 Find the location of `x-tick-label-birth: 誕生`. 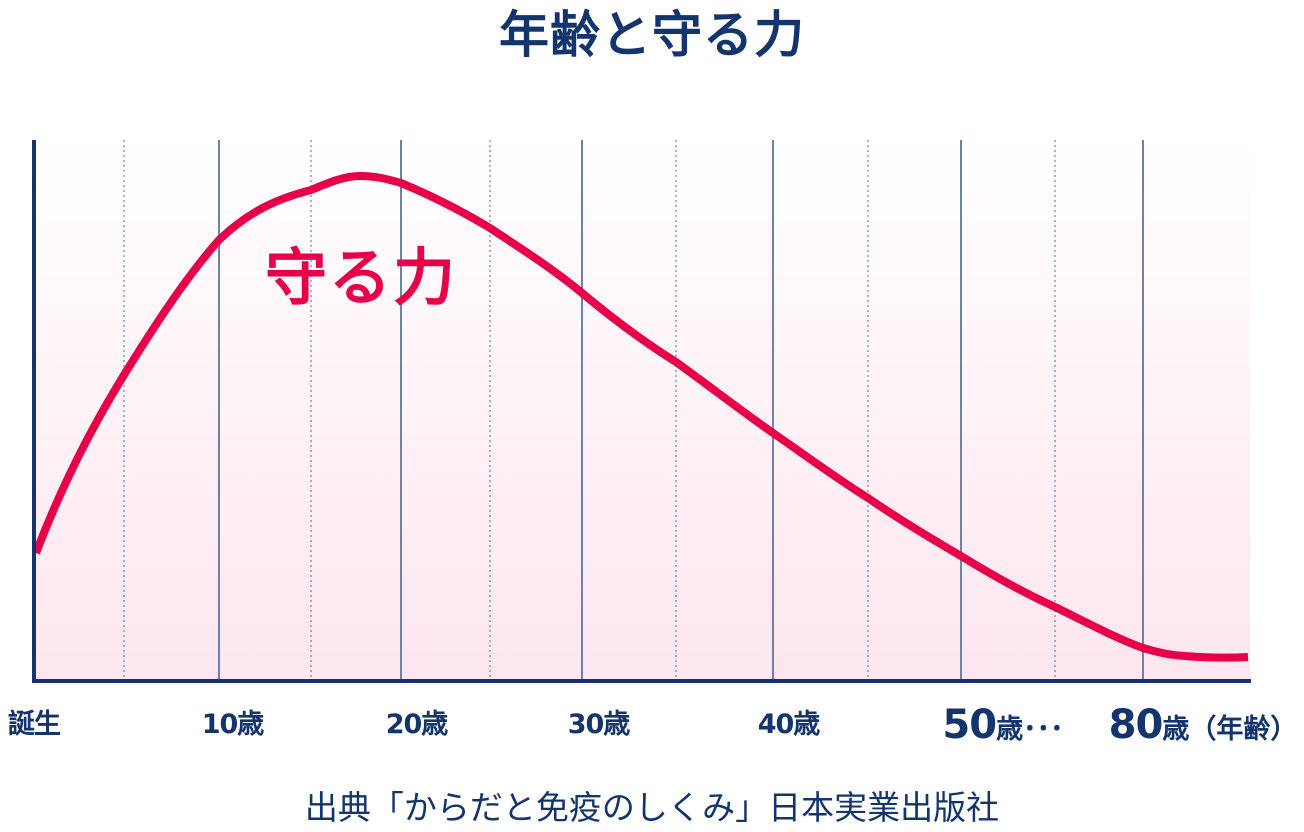

x-tick-label-birth: 誕生 is located at coordinates (34, 725).